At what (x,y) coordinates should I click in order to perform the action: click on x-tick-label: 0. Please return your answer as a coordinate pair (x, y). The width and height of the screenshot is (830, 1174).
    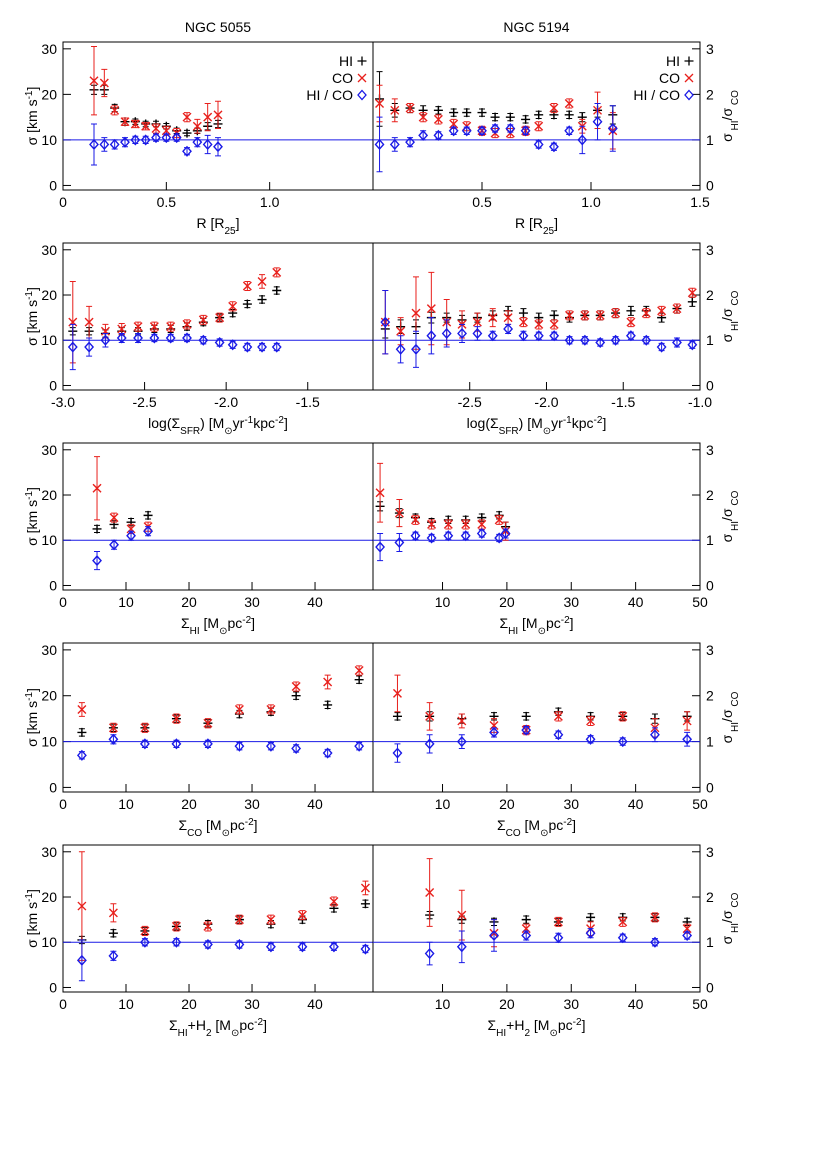
    Looking at the image, I should click on (63, 804).